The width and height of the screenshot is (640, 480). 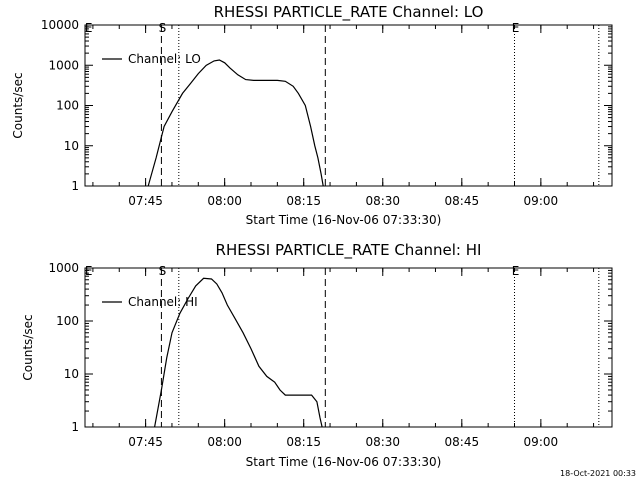 What do you see at coordinates (60, 25) in the screenshot?
I see `y-tick-label: 10000` at bounding box center [60, 25].